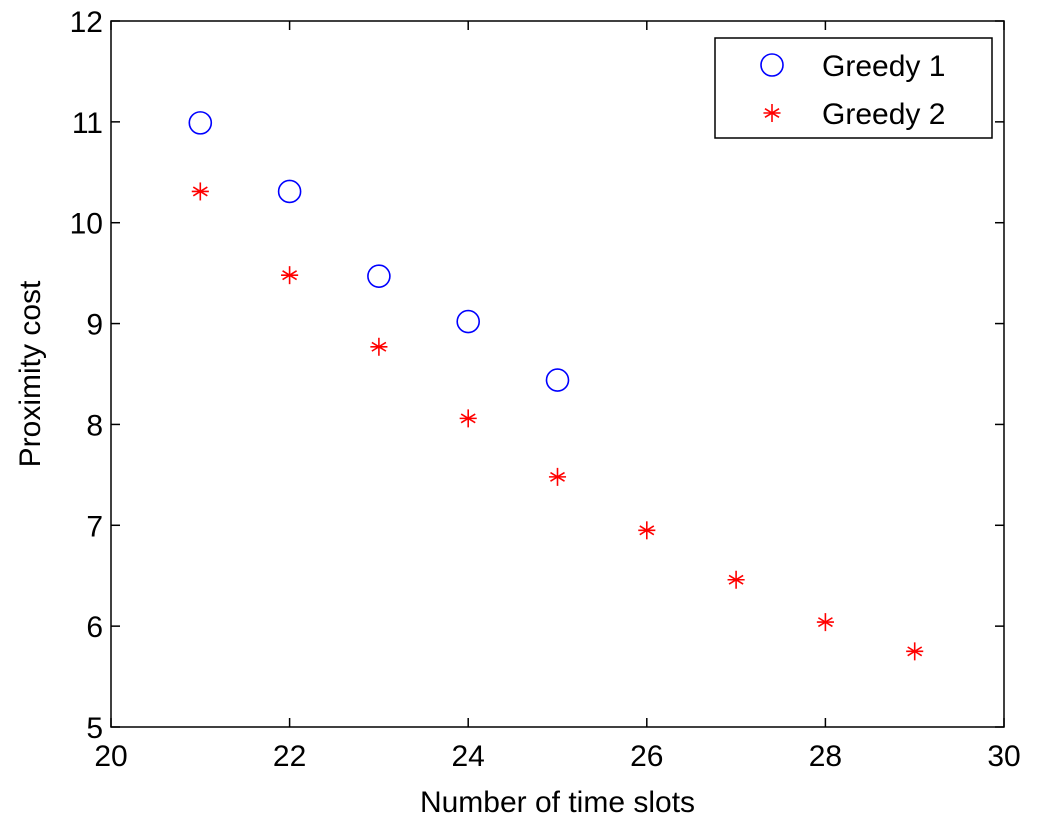  I want to click on x-tick-label: 22, so click(289, 756).